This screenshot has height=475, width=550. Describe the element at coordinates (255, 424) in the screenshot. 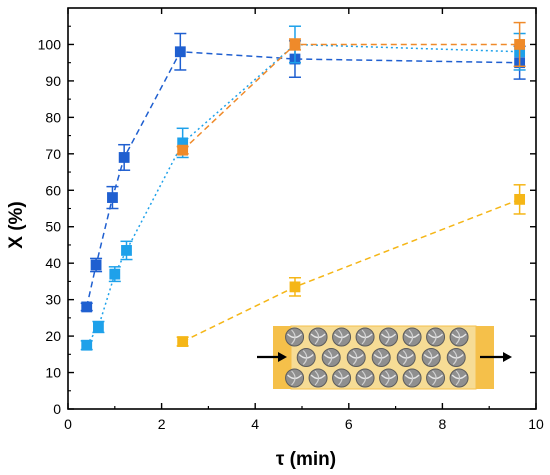

I see `x-tick-label: 4` at that location.